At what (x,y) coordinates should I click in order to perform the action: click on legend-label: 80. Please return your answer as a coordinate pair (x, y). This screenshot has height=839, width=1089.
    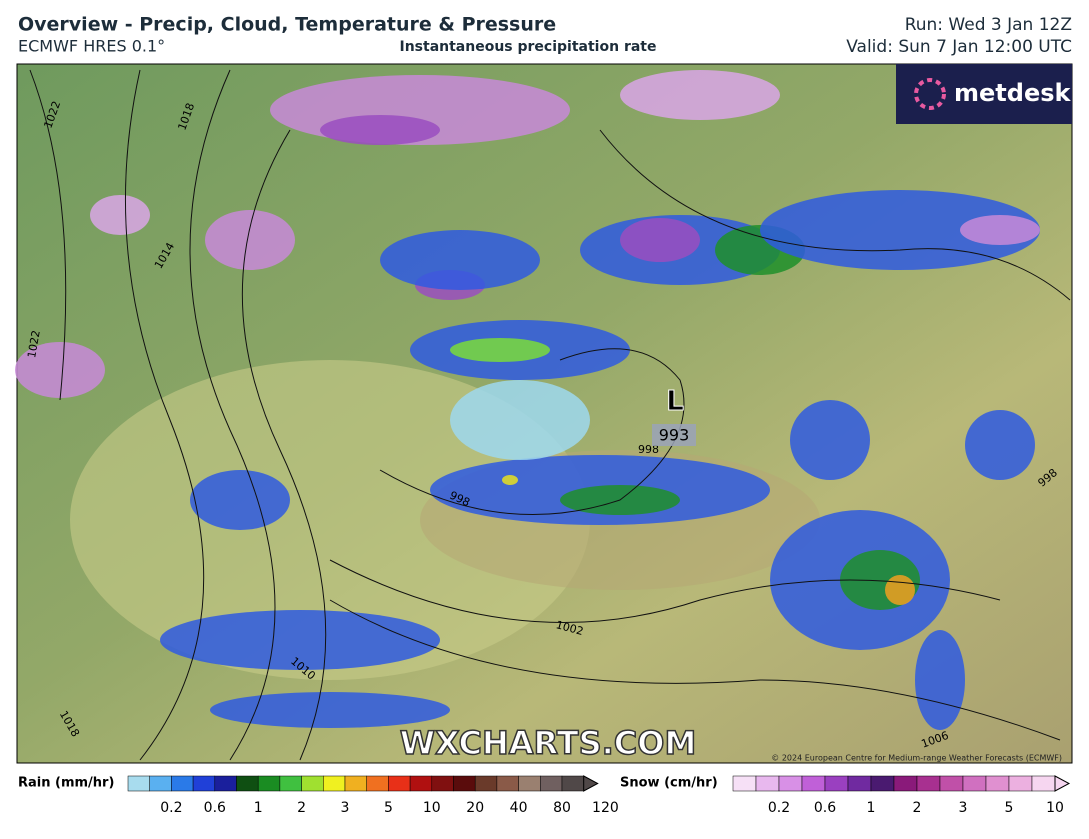
    Looking at the image, I should click on (562, 808).